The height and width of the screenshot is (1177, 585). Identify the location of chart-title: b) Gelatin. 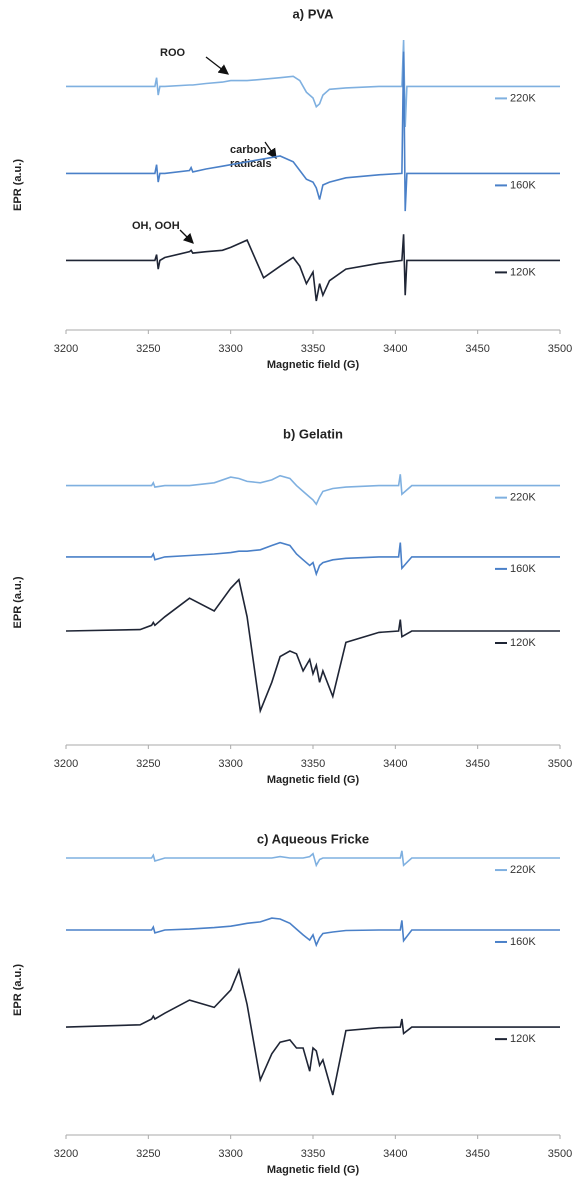
(313, 433).